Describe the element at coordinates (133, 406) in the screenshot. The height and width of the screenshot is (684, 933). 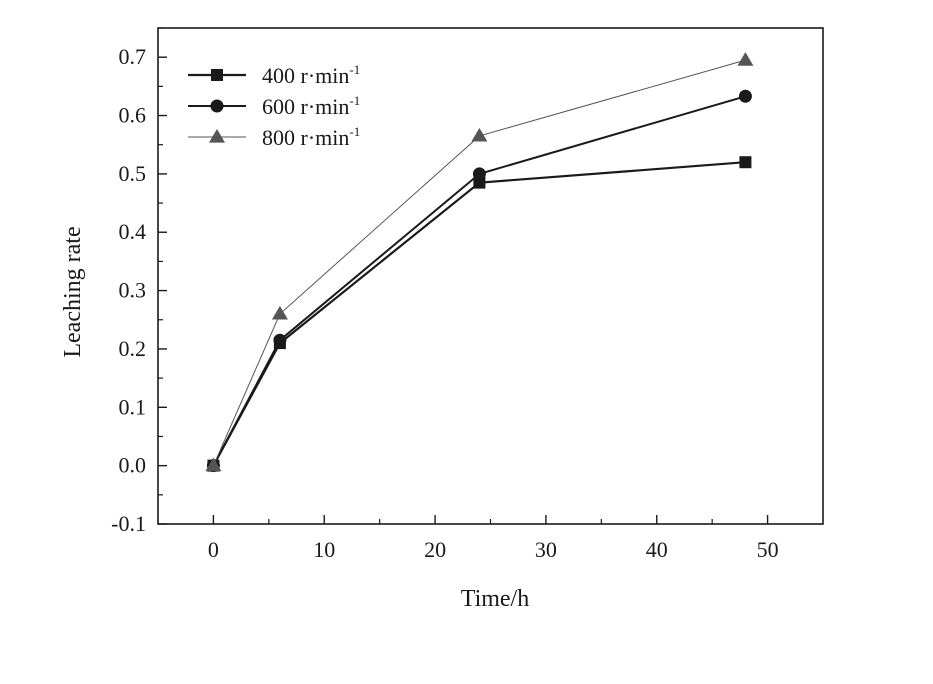
I see `y-tick-label: 0.1` at that location.